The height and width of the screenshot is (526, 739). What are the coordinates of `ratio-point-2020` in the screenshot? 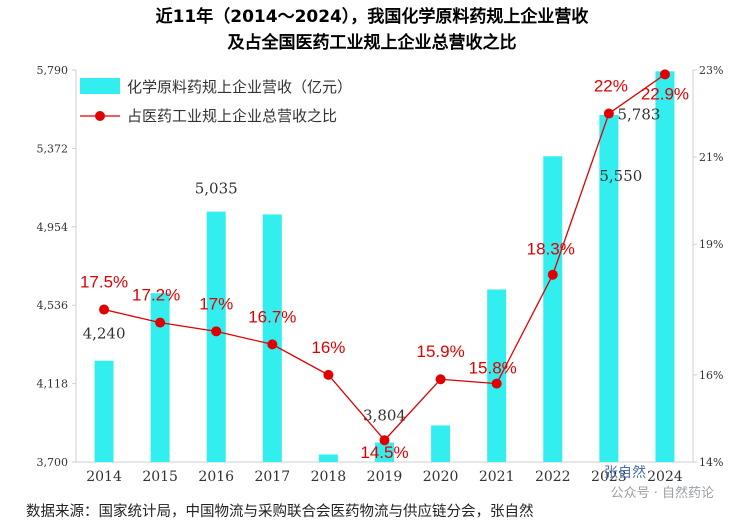 It's located at (440, 379).